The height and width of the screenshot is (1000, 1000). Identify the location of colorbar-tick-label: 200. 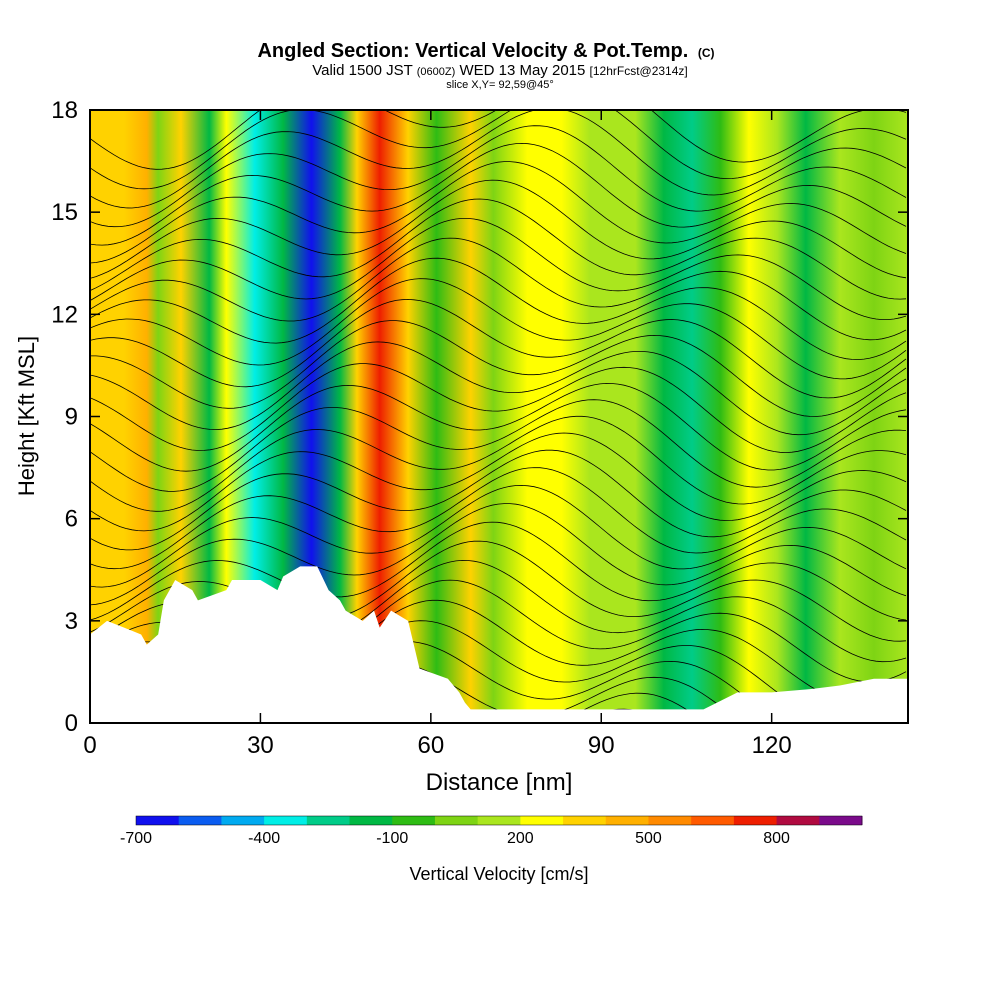
(520, 838).